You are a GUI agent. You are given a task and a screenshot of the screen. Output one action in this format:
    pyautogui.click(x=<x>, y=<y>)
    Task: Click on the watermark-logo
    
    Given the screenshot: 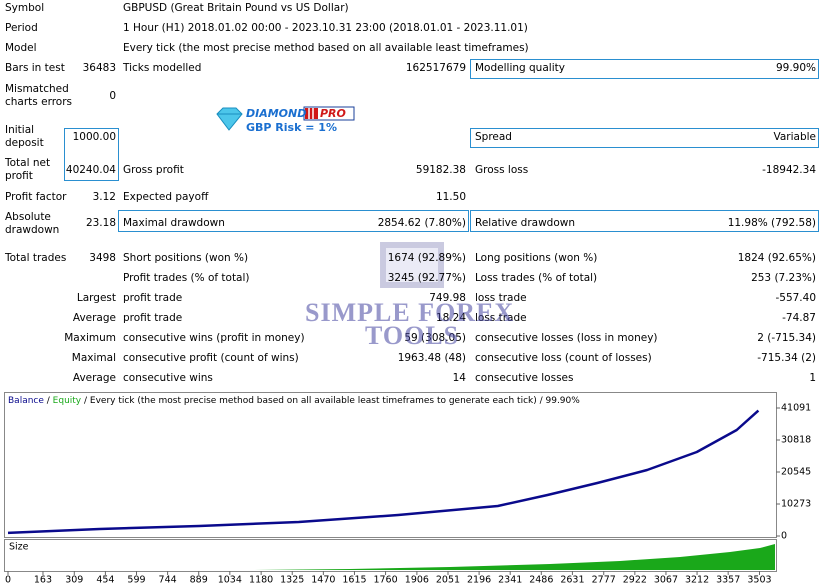 What is the action you would take?
    pyautogui.click(x=412, y=265)
    